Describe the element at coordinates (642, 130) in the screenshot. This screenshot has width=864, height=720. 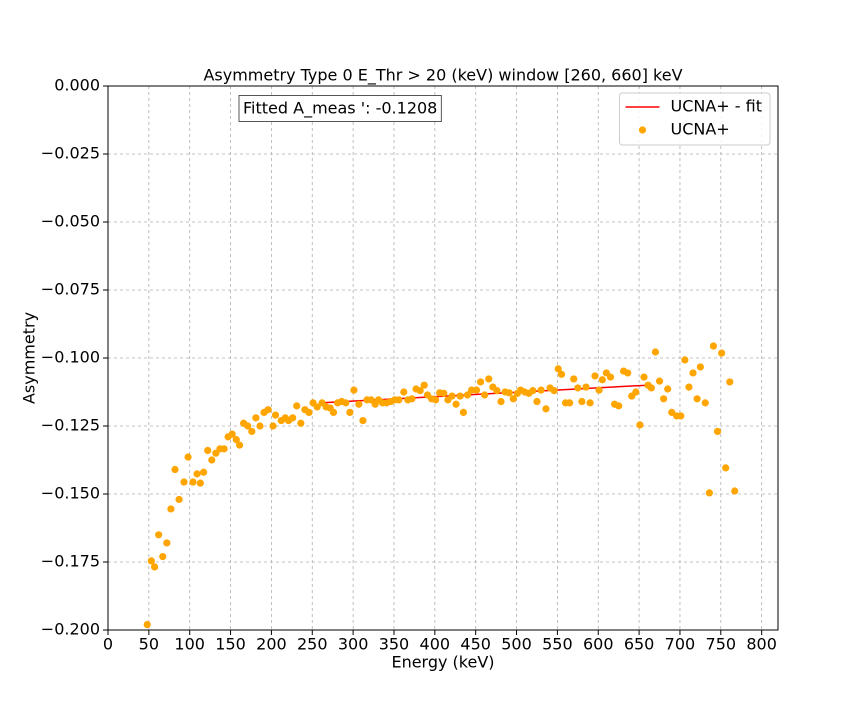
I see `legend-swatch` at that location.